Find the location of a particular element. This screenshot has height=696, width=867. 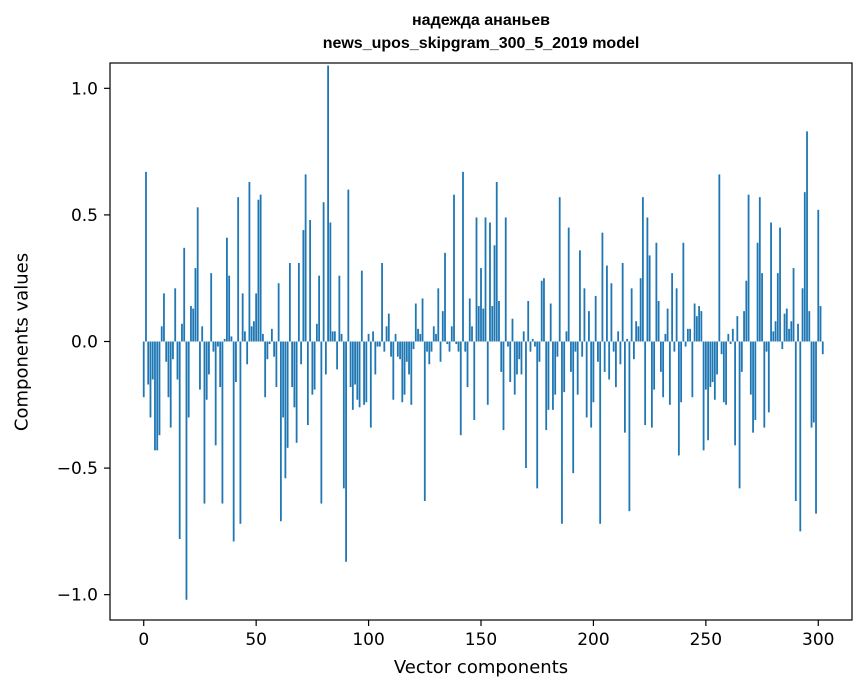

x-tick-label: 250 is located at coordinates (706, 640).